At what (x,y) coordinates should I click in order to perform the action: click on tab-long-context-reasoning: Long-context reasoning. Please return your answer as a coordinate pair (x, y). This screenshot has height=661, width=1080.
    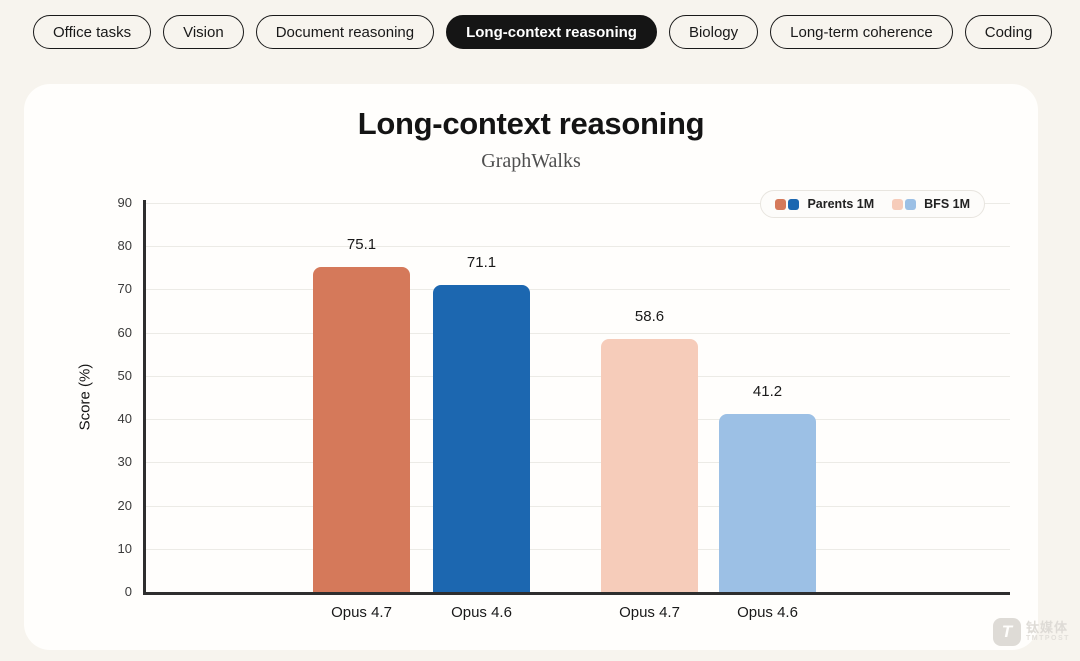
    Looking at the image, I should click on (551, 32).